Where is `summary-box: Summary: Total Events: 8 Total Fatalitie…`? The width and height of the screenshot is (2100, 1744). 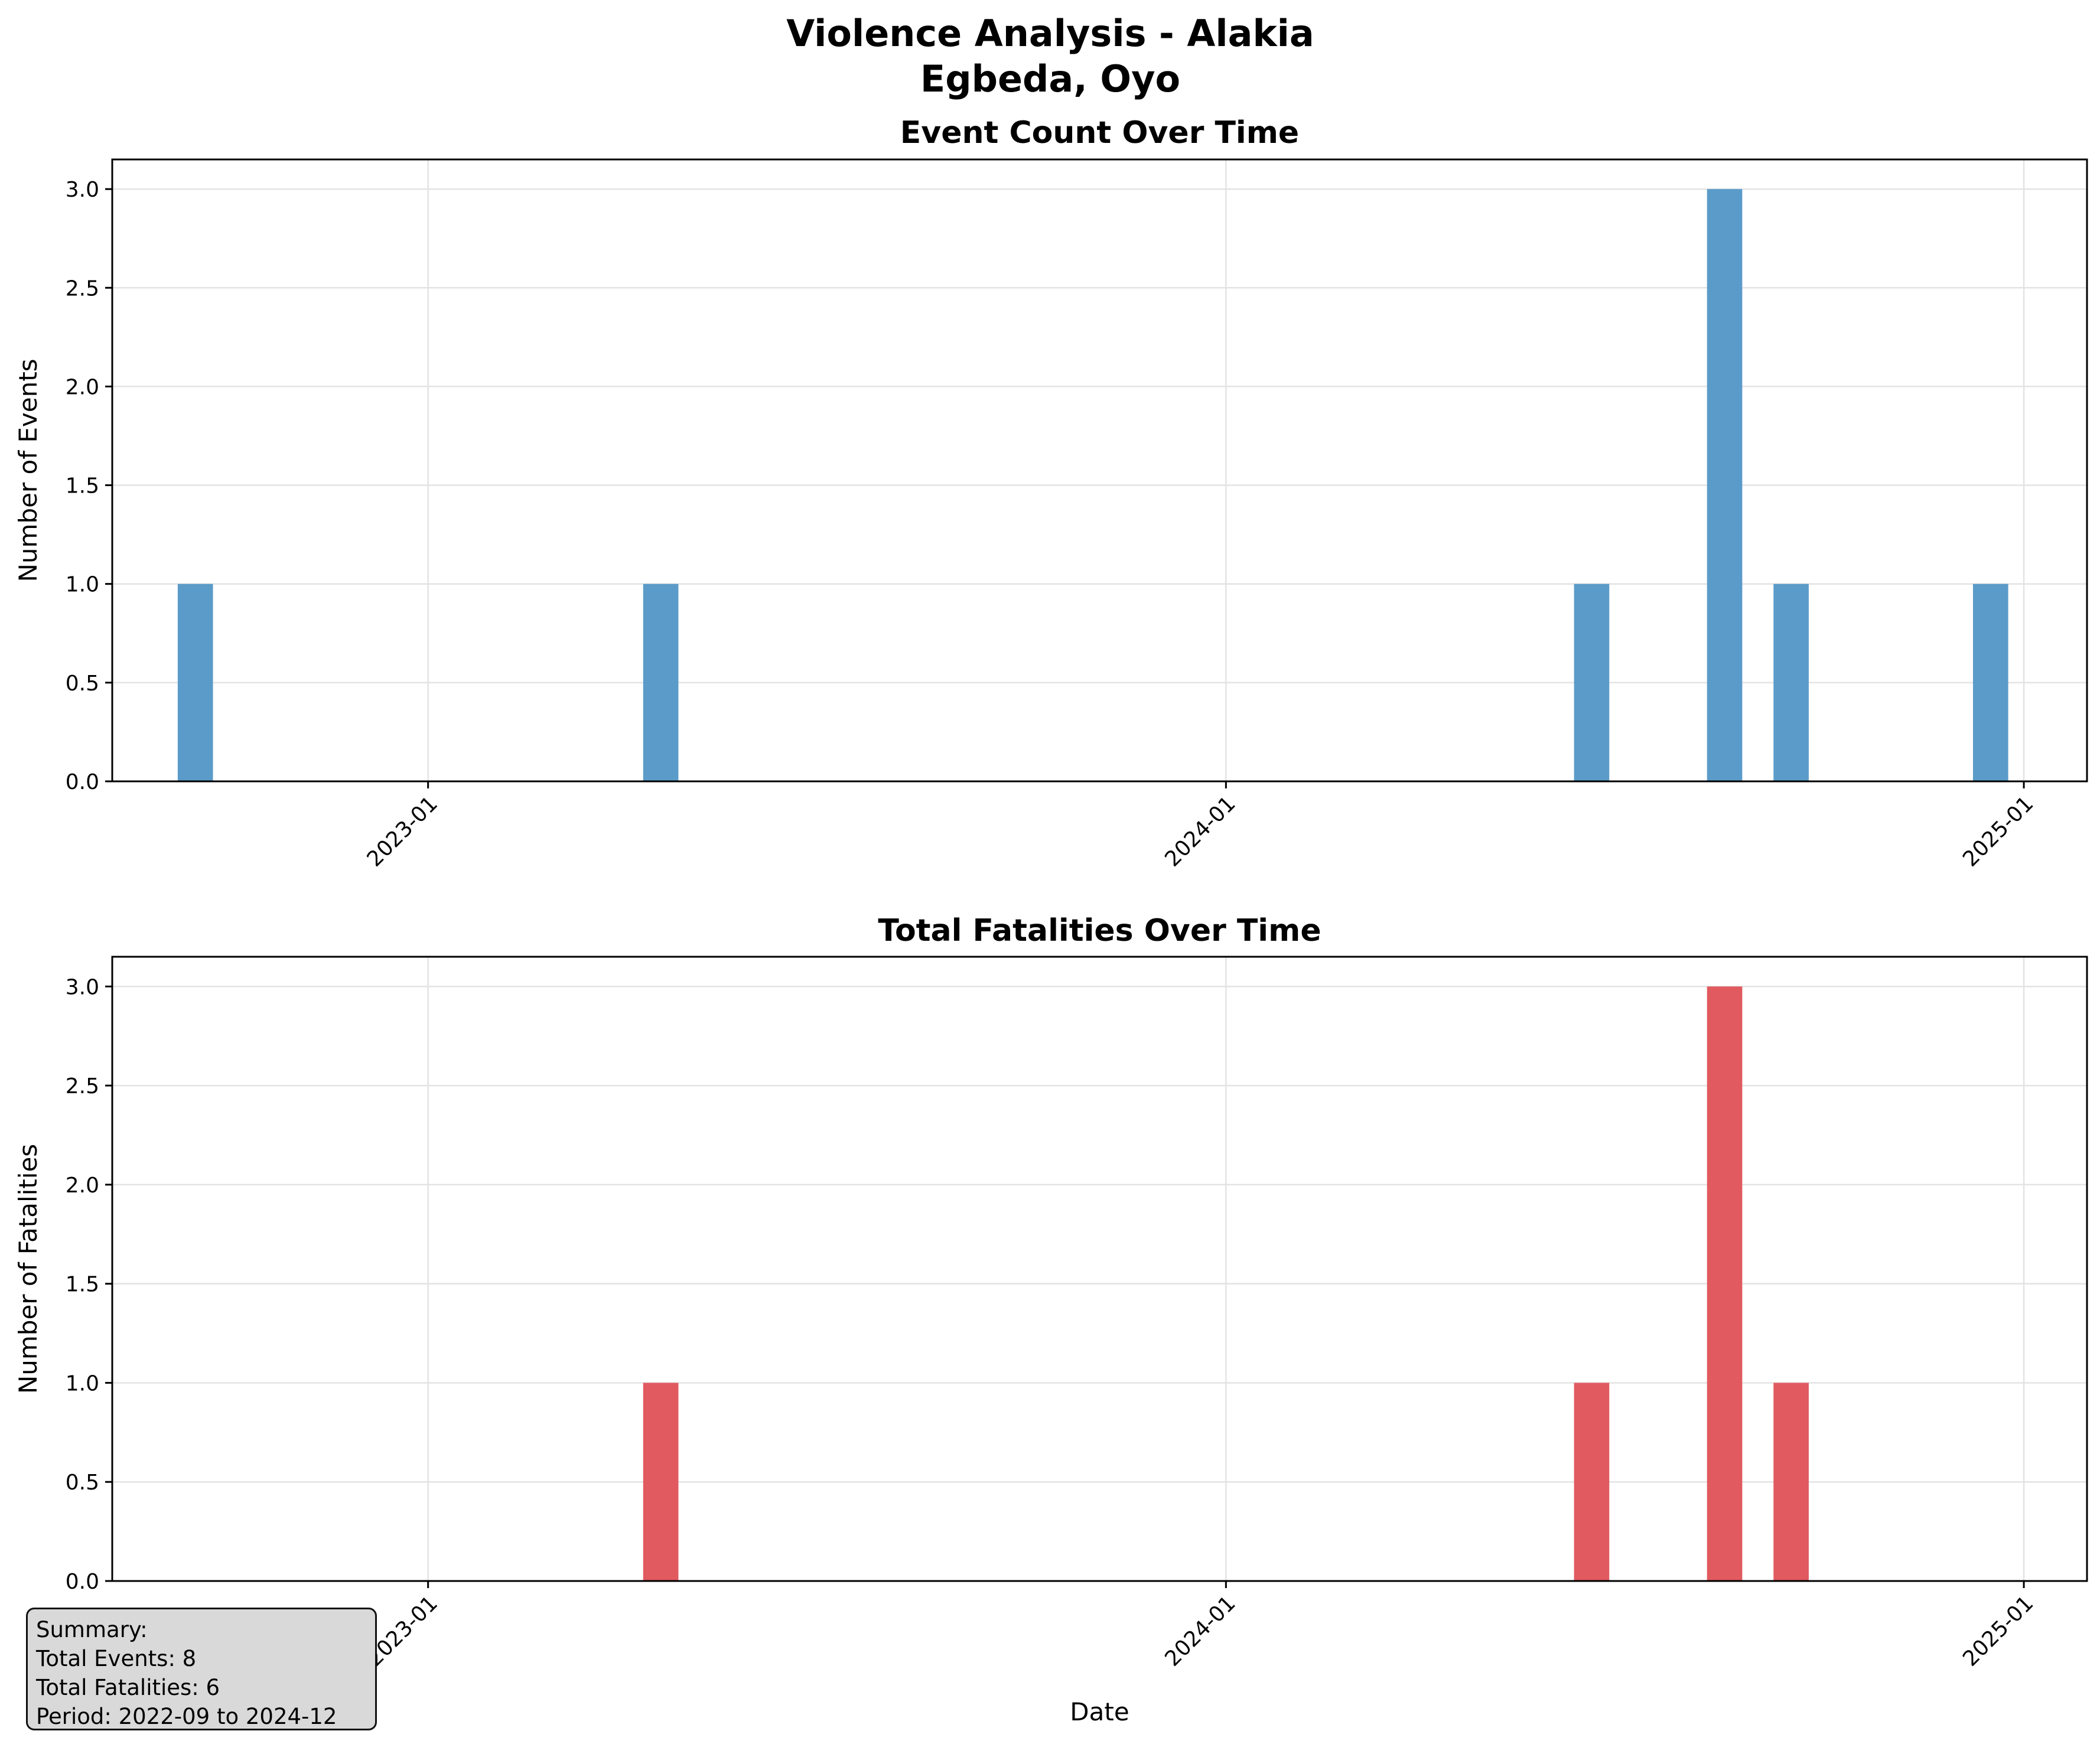
summary-box: Summary: Total Events: 8 Total Fatalitie… is located at coordinates (201, 1669).